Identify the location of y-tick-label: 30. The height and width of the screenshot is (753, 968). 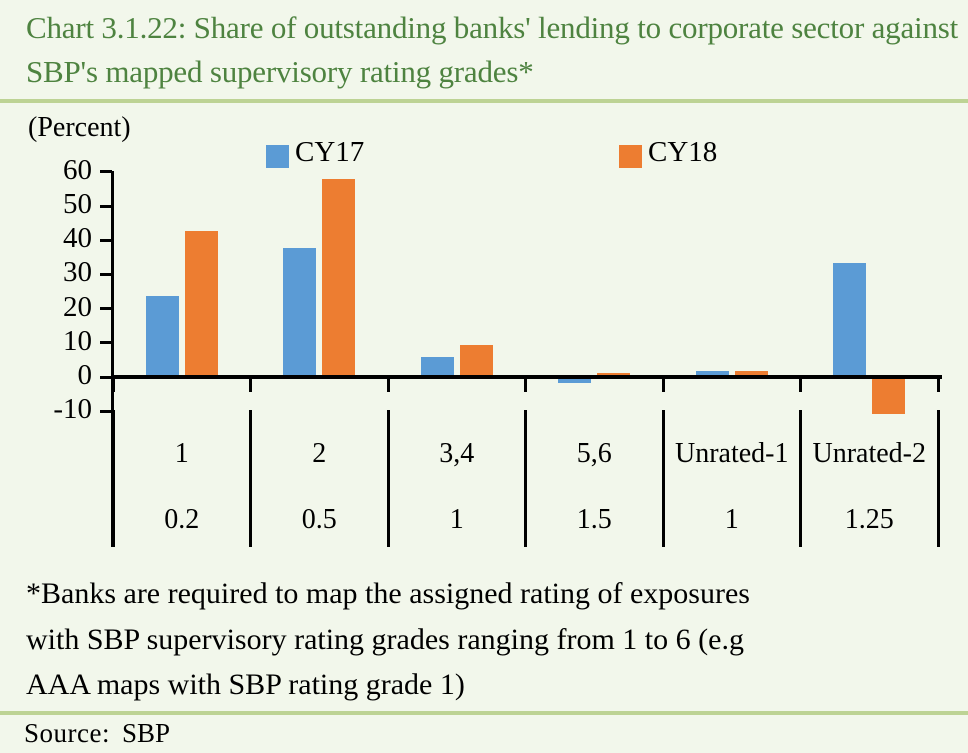
(77, 272).